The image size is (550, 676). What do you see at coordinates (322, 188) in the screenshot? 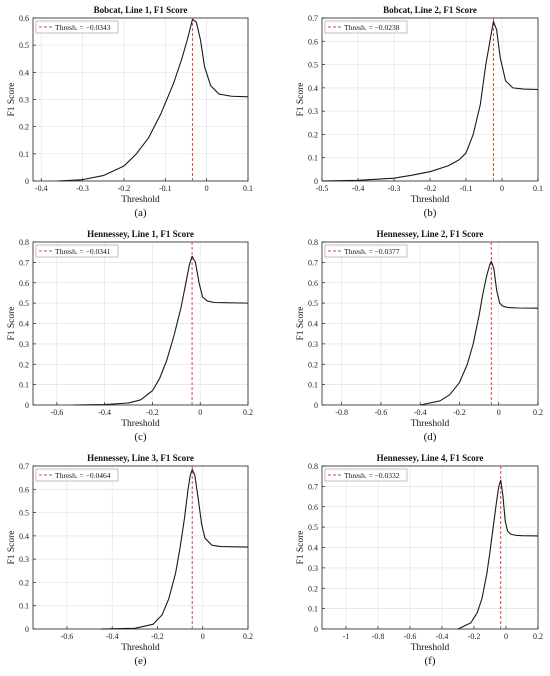
I see `x-tick-label: -0.5` at bounding box center [322, 188].